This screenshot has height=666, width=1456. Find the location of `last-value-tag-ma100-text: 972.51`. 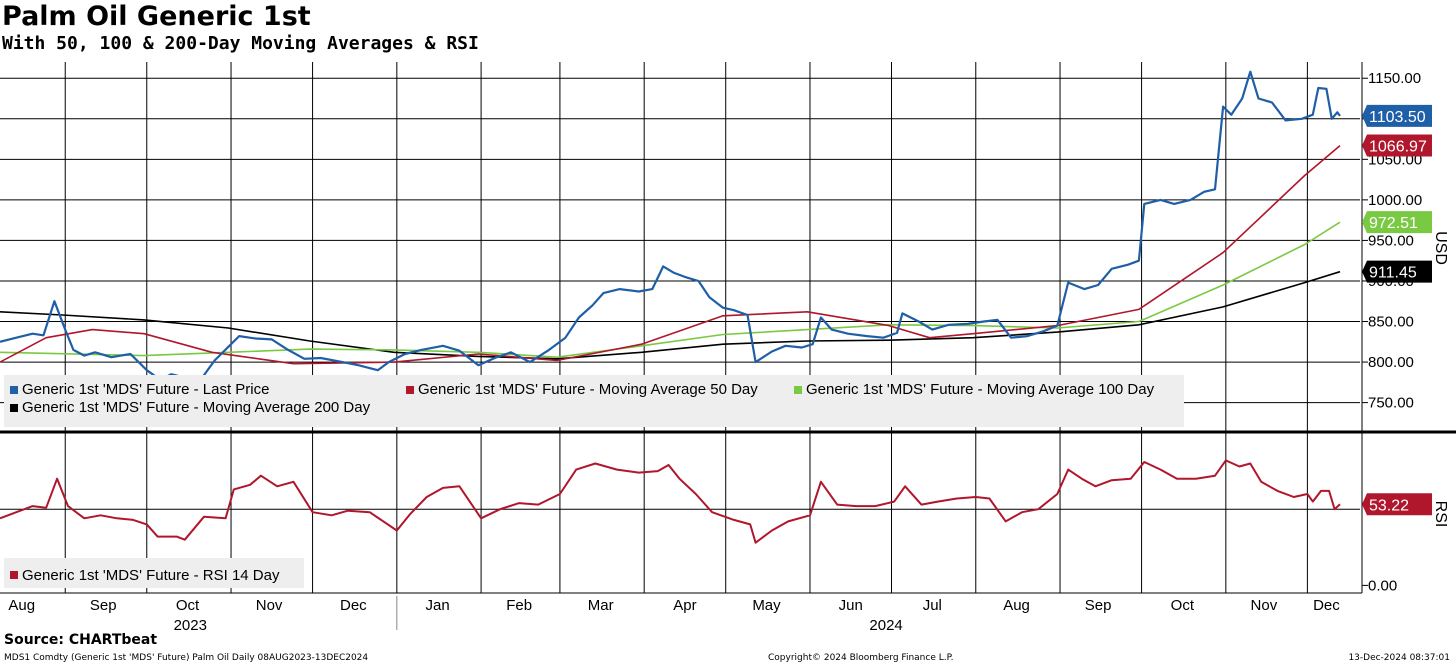

last-value-tag-ma100-text: 972.51 is located at coordinates (1393, 223).